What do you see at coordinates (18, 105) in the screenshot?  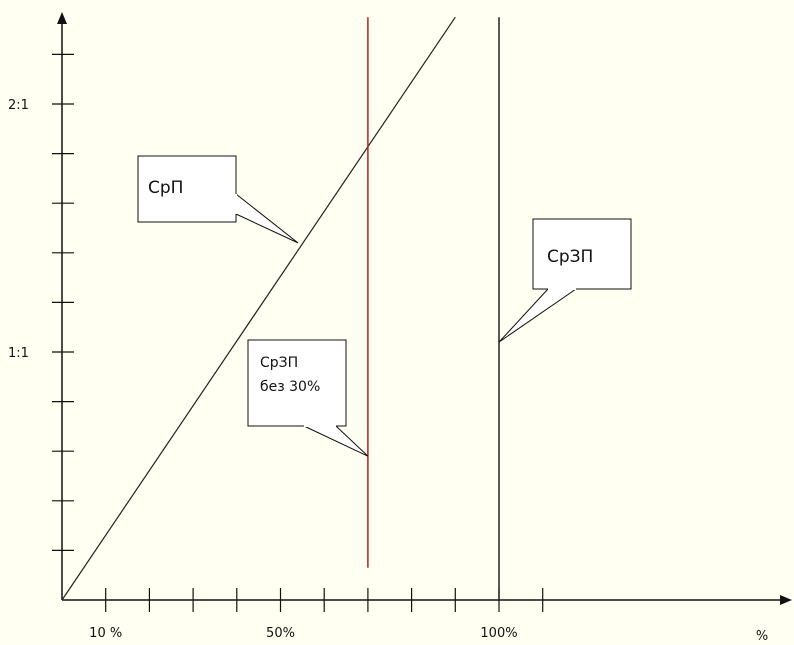 I see `y-tick-label: 2:1` at bounding box center [18, 105].